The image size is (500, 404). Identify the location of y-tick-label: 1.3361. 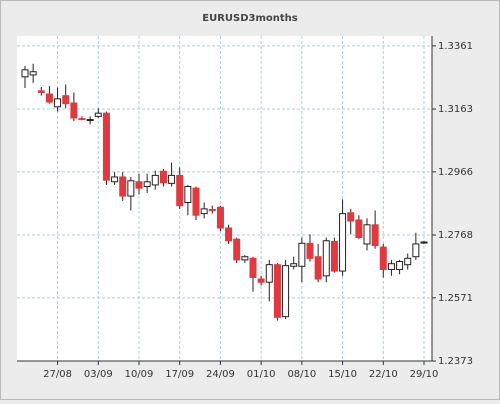
(455, 46).